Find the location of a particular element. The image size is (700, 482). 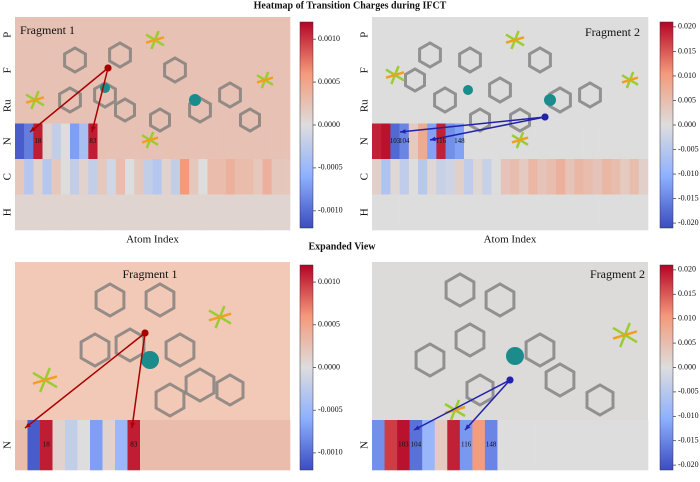

colorbar-tick-label: -0.0010 is located at coordinates (330, 210).